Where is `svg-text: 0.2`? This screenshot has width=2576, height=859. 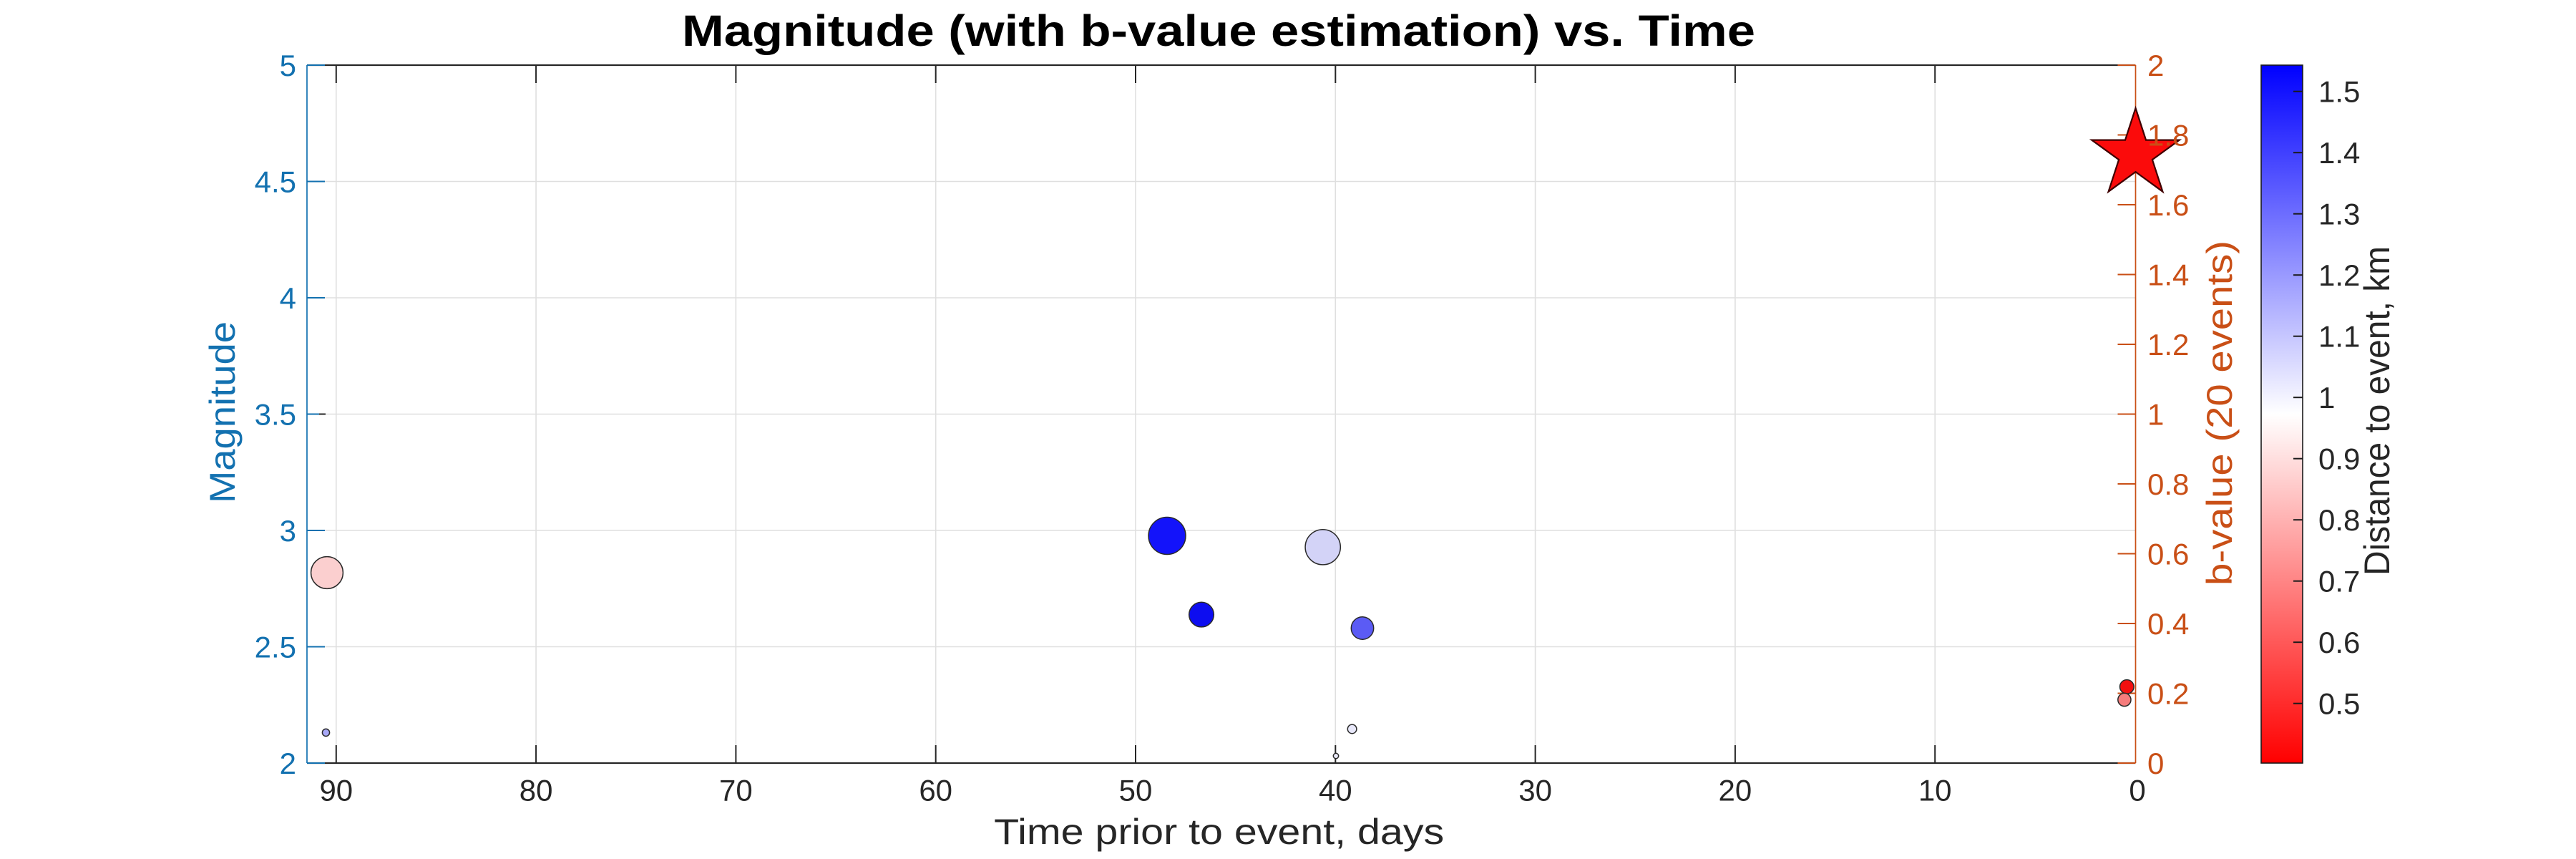 svg-text: 0.2 is located at coordinates (2168, 694).